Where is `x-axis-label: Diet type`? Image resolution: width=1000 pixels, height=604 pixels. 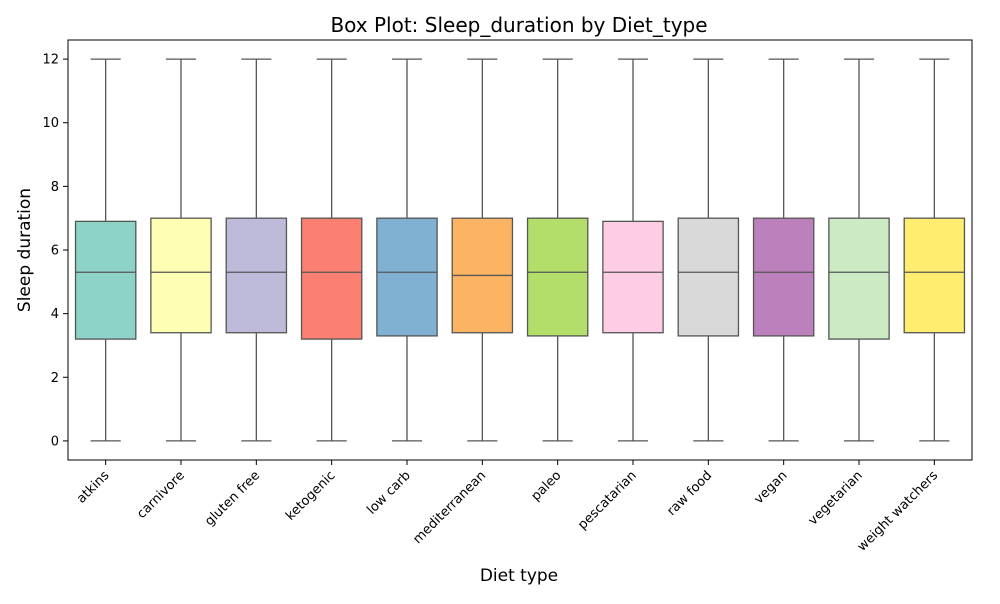 x-axis-label: Diet type is located at coordinates (519, 576).